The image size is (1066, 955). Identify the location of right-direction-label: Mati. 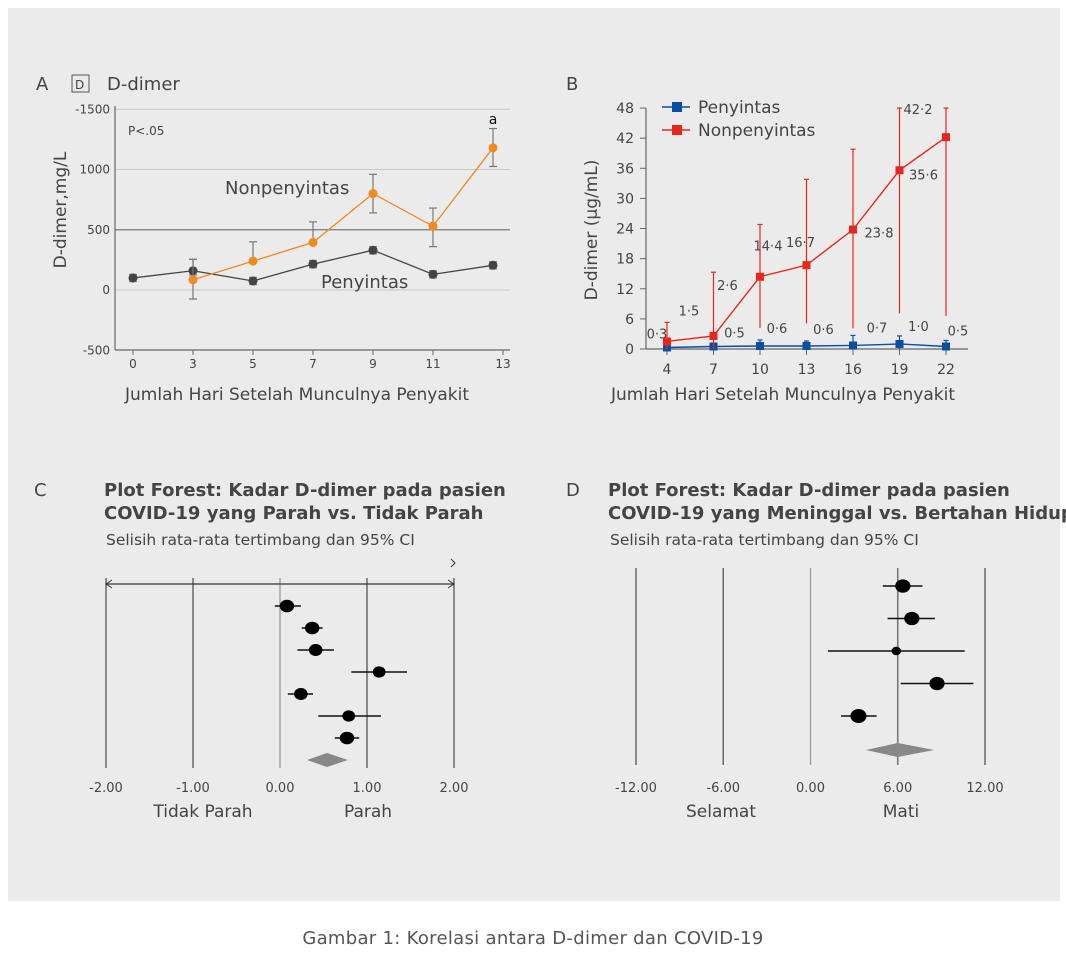
(901, 812).